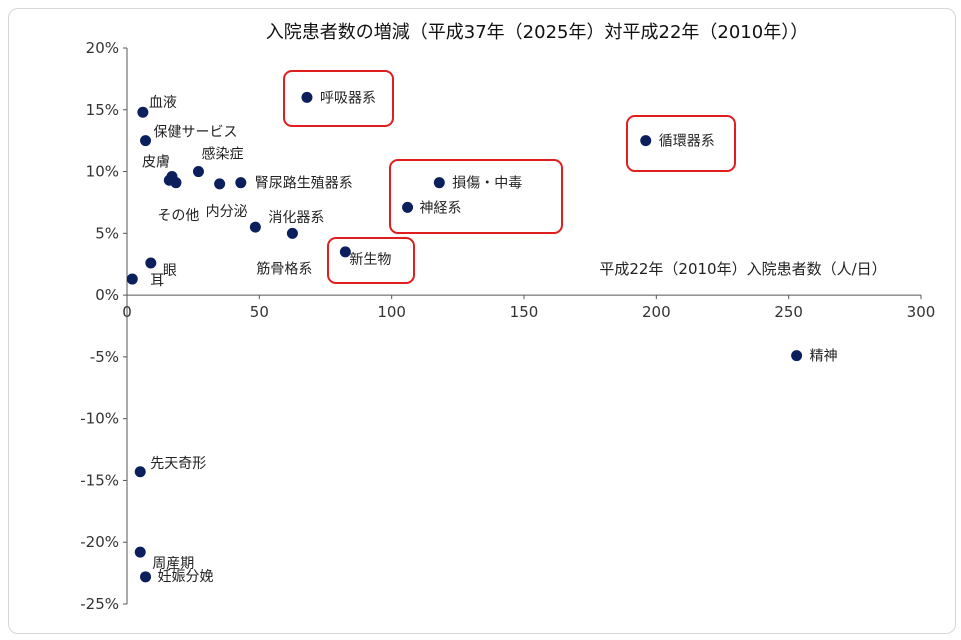  I want to click on point-label: 筋骨格系, so click(284, 268).